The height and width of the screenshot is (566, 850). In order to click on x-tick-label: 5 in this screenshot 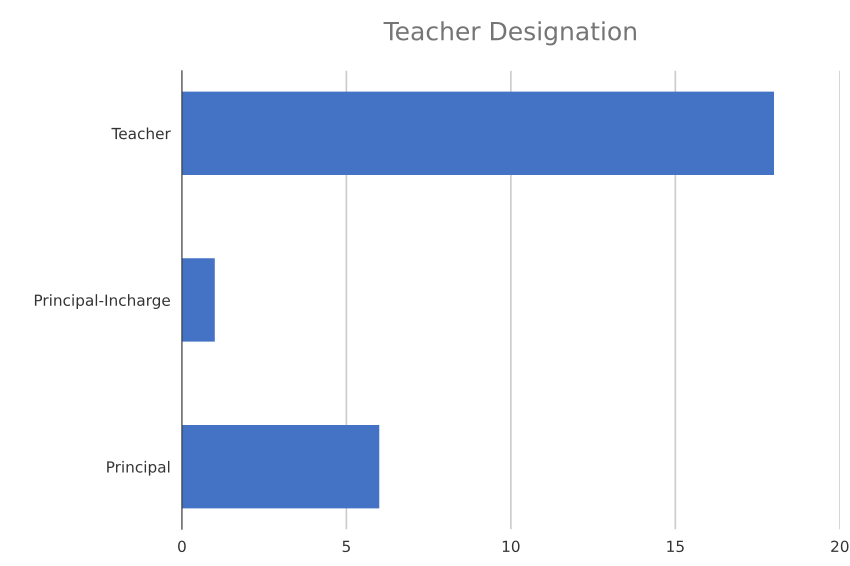, I will do `click(346, 546)`.